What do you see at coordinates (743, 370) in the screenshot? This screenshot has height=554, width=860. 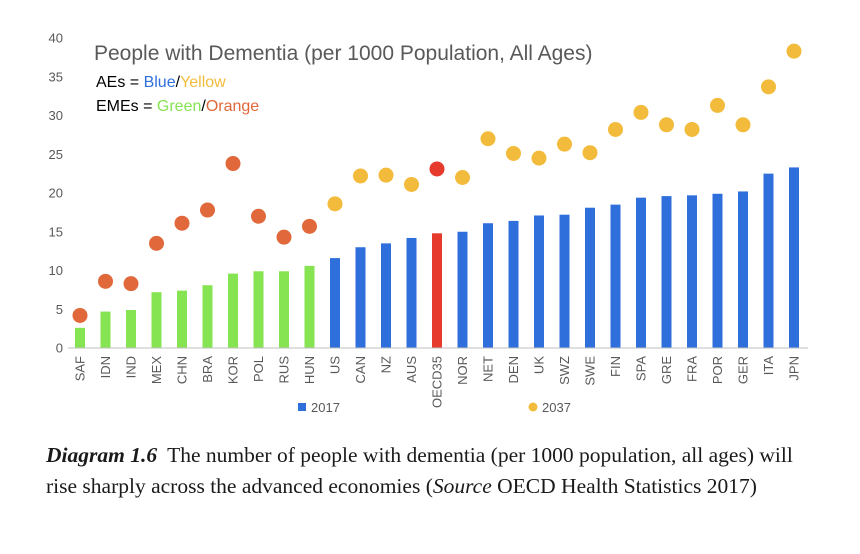 I see `x-tick-label-ger: GER` at bounding box center [743, 370].